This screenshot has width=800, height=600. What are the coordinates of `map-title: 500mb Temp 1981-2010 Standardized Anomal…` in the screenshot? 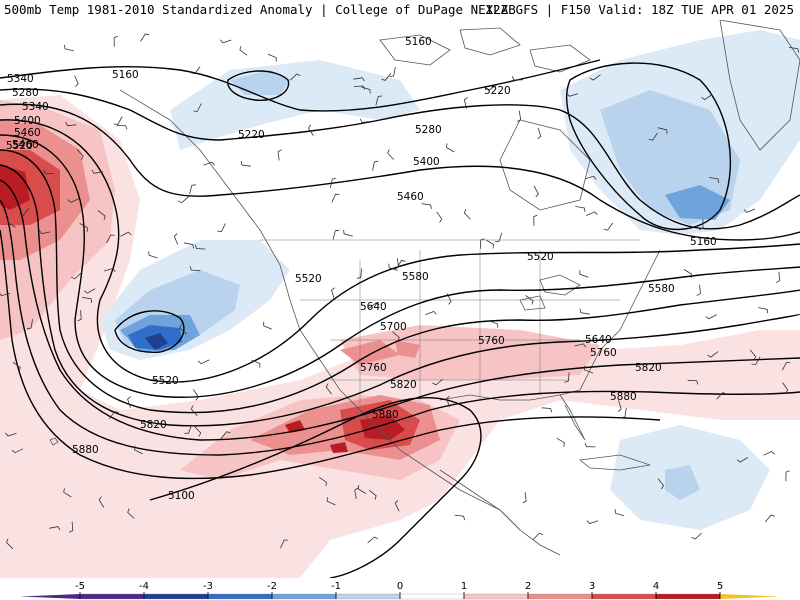 It's located at (260, 9).